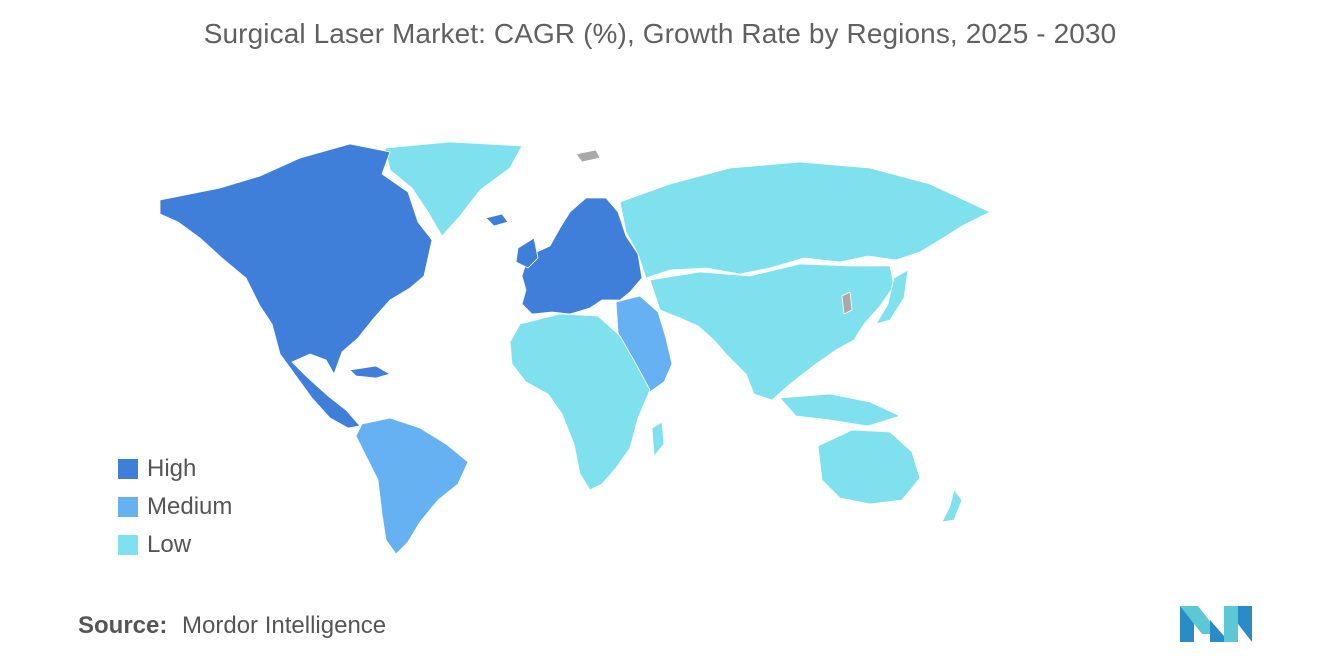 The height and width of the screenshot is (665, 1320). Describe the element at coordinates (580, 402) in the screenshot. I see `region-africa` at that location.